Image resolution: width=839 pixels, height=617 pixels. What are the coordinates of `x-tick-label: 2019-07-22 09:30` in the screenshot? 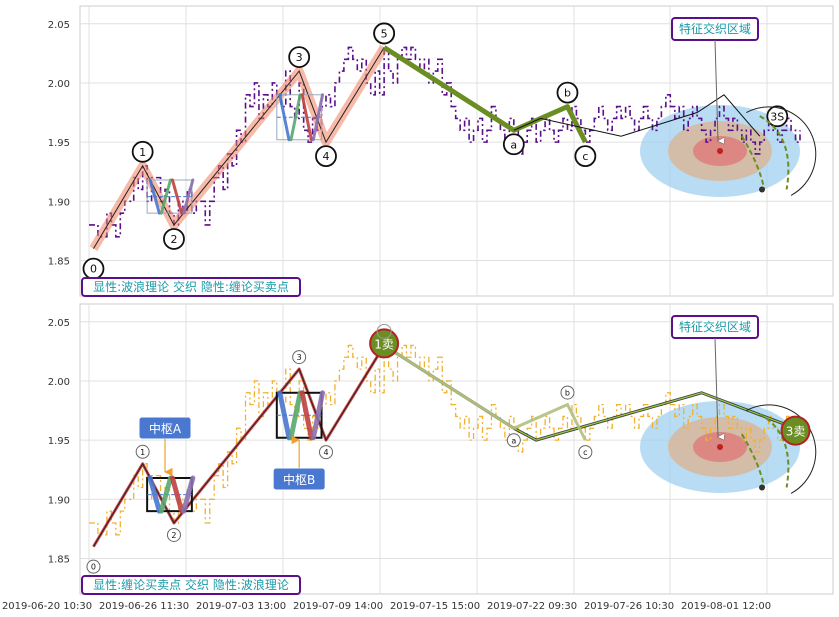 It's located at (532, 606).